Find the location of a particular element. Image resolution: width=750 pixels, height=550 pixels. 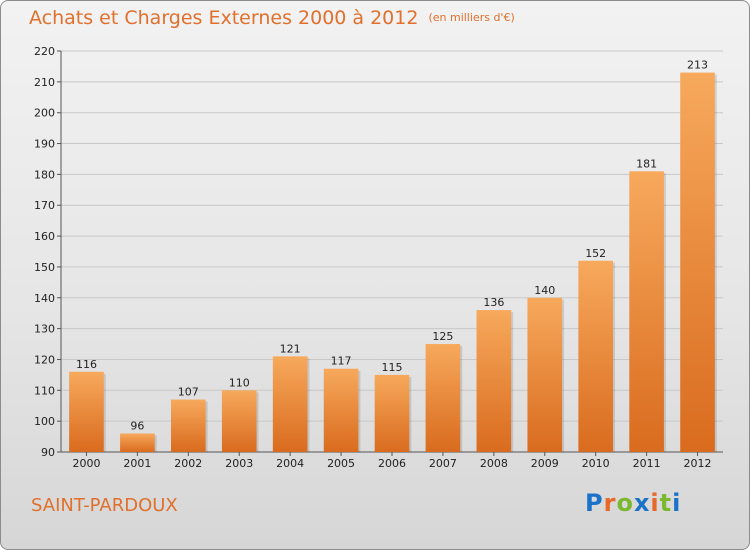

y-tick-label: 200 is located at coordinates (44, 113).